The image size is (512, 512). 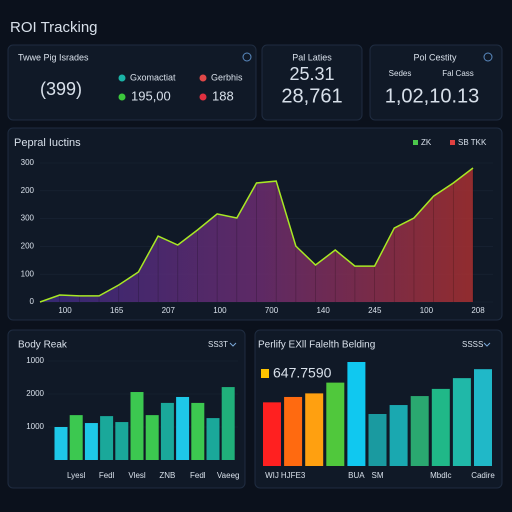 What do you see at coordinates (356, 475) in the screenshot?
I see `x-tick-label: BUA` at bounding box center [356, 475].